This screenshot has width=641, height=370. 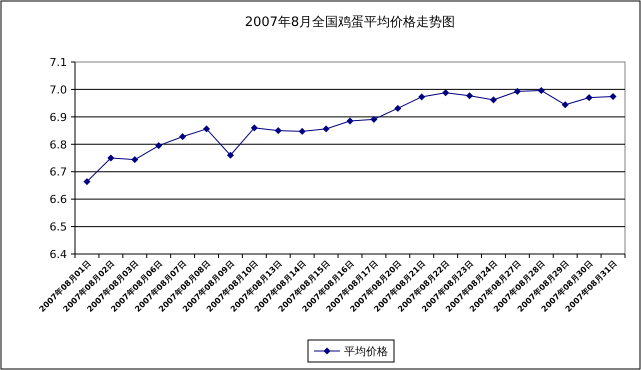 What do you see at coordinates (58, 145) in the screenshot?
I see `y-tick-label: 6.8` at bounding box center [58, 145].